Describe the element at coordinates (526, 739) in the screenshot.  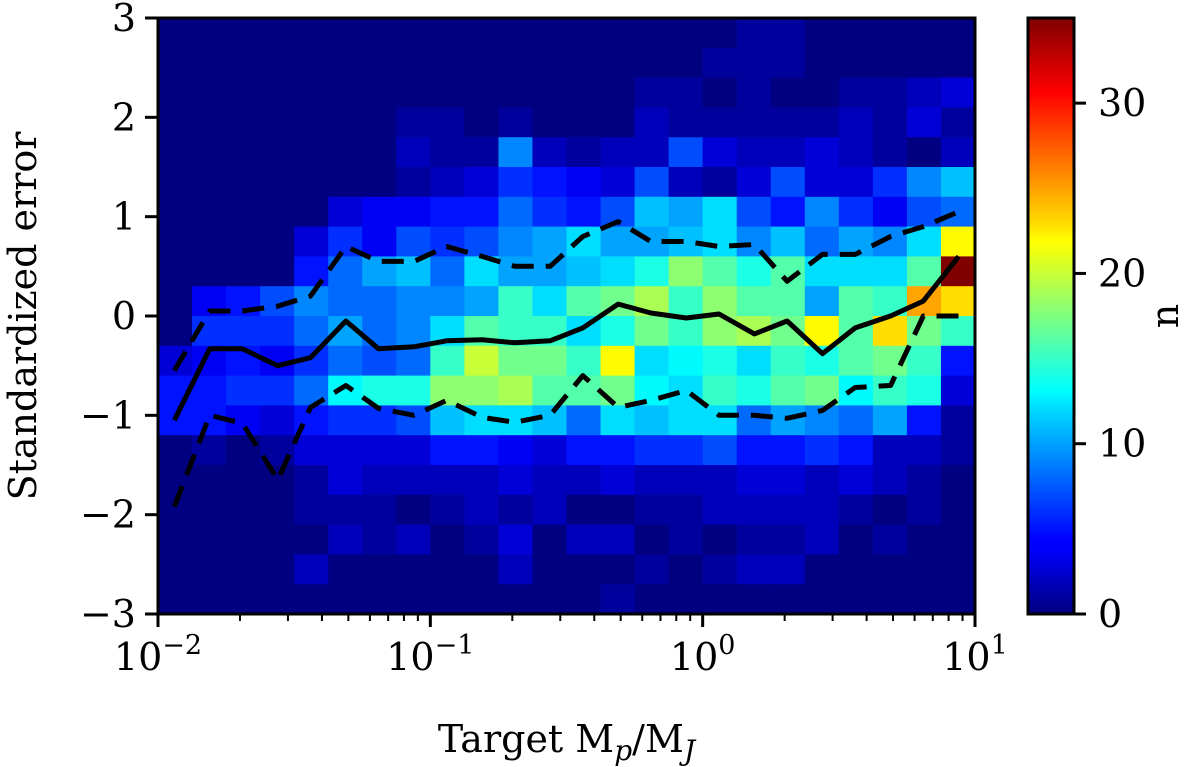
I see `x-axis-title-main: Target M` at that location.